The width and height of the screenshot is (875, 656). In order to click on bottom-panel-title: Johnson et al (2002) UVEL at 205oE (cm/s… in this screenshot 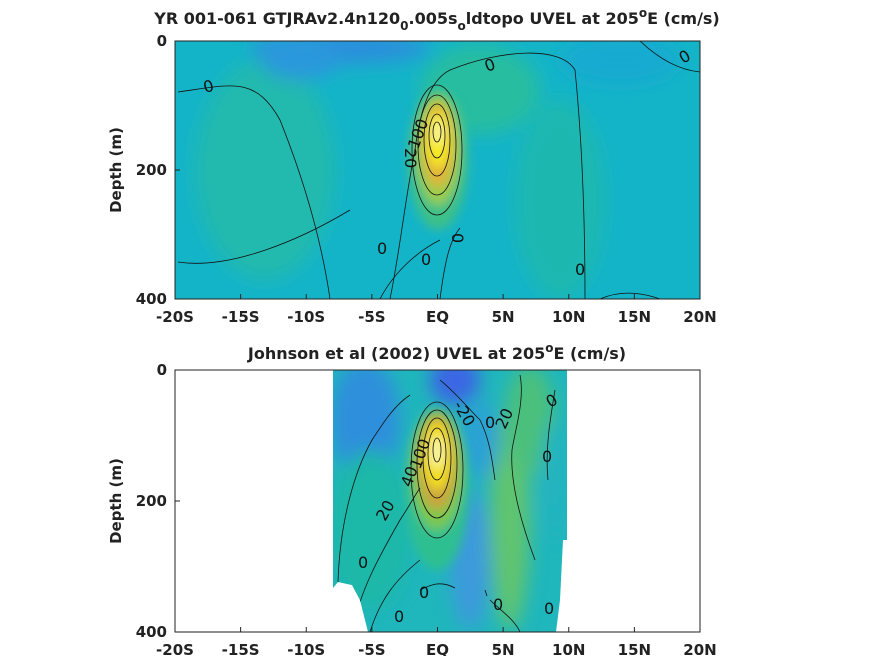, I will do `click(436, 352)`.